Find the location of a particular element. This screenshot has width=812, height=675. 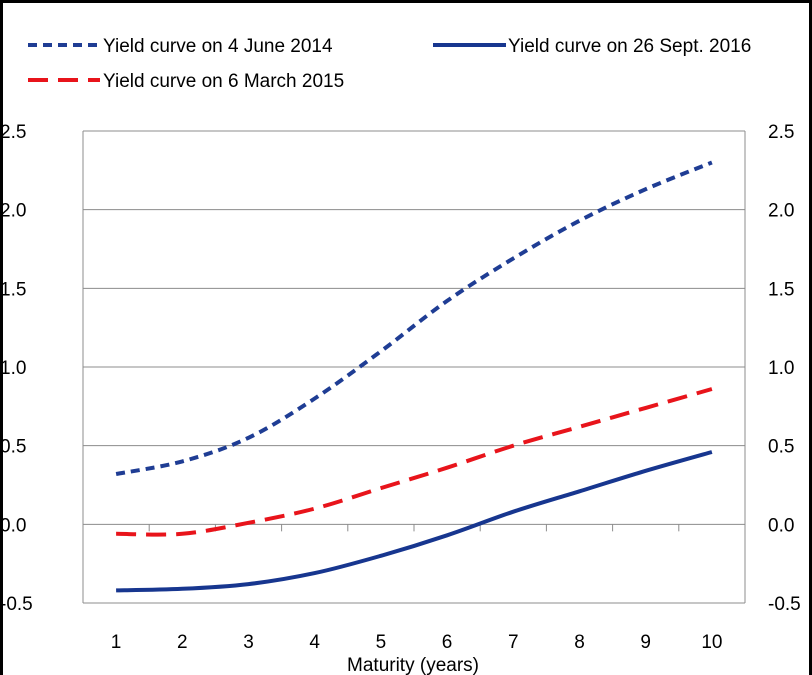

legend-label-2016: Yield curve on 26 Sept. 2016 is located at coordinates (629, 46).